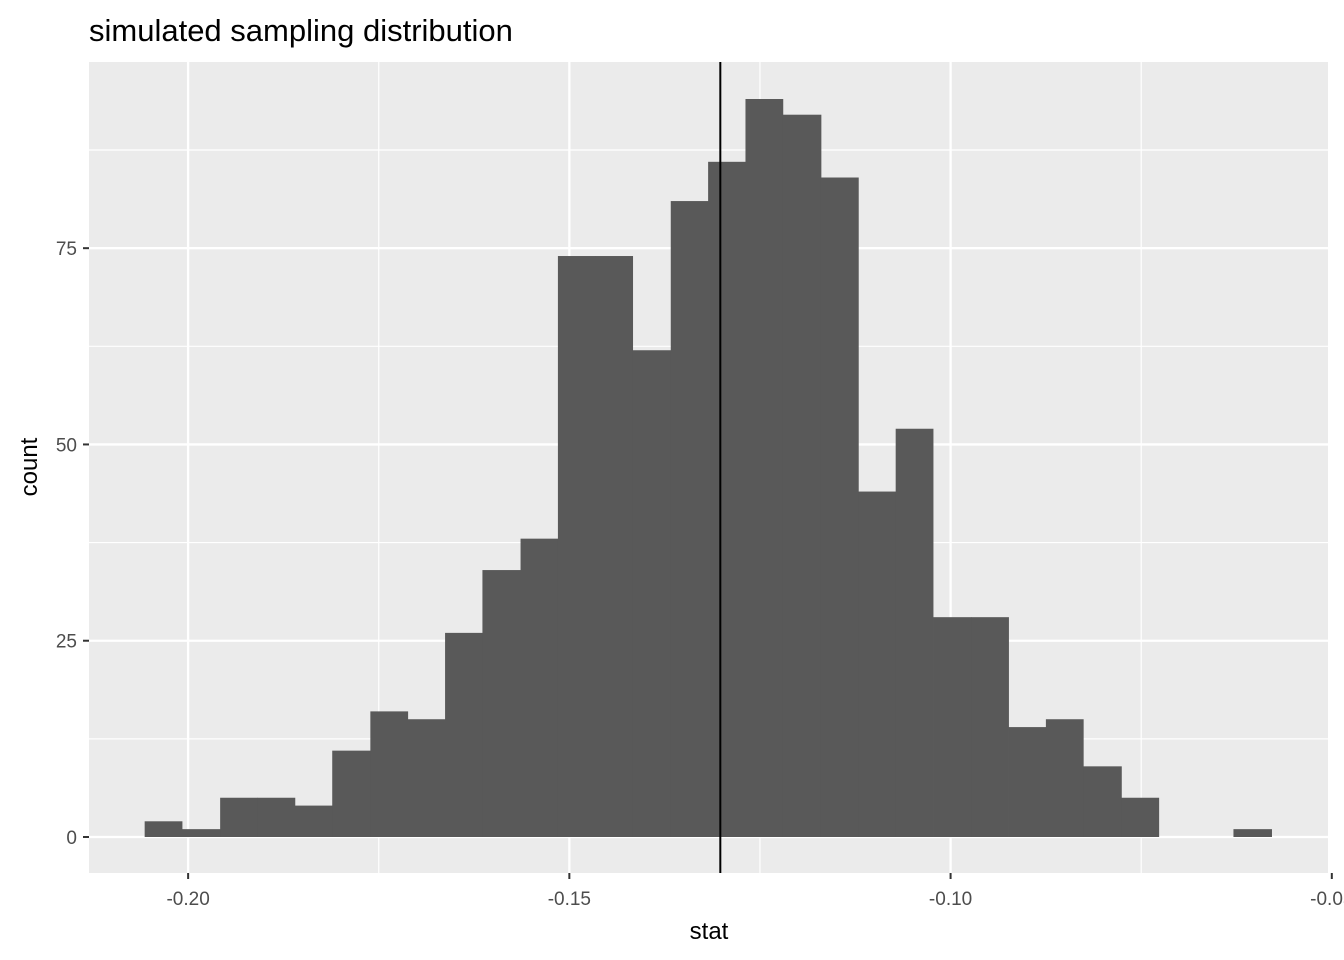 The image size is (1344, 960). What do you see at coordinates (29, 466) in the screenshot?
I see `y-axis-title: count` at bounding box center [29, 466].